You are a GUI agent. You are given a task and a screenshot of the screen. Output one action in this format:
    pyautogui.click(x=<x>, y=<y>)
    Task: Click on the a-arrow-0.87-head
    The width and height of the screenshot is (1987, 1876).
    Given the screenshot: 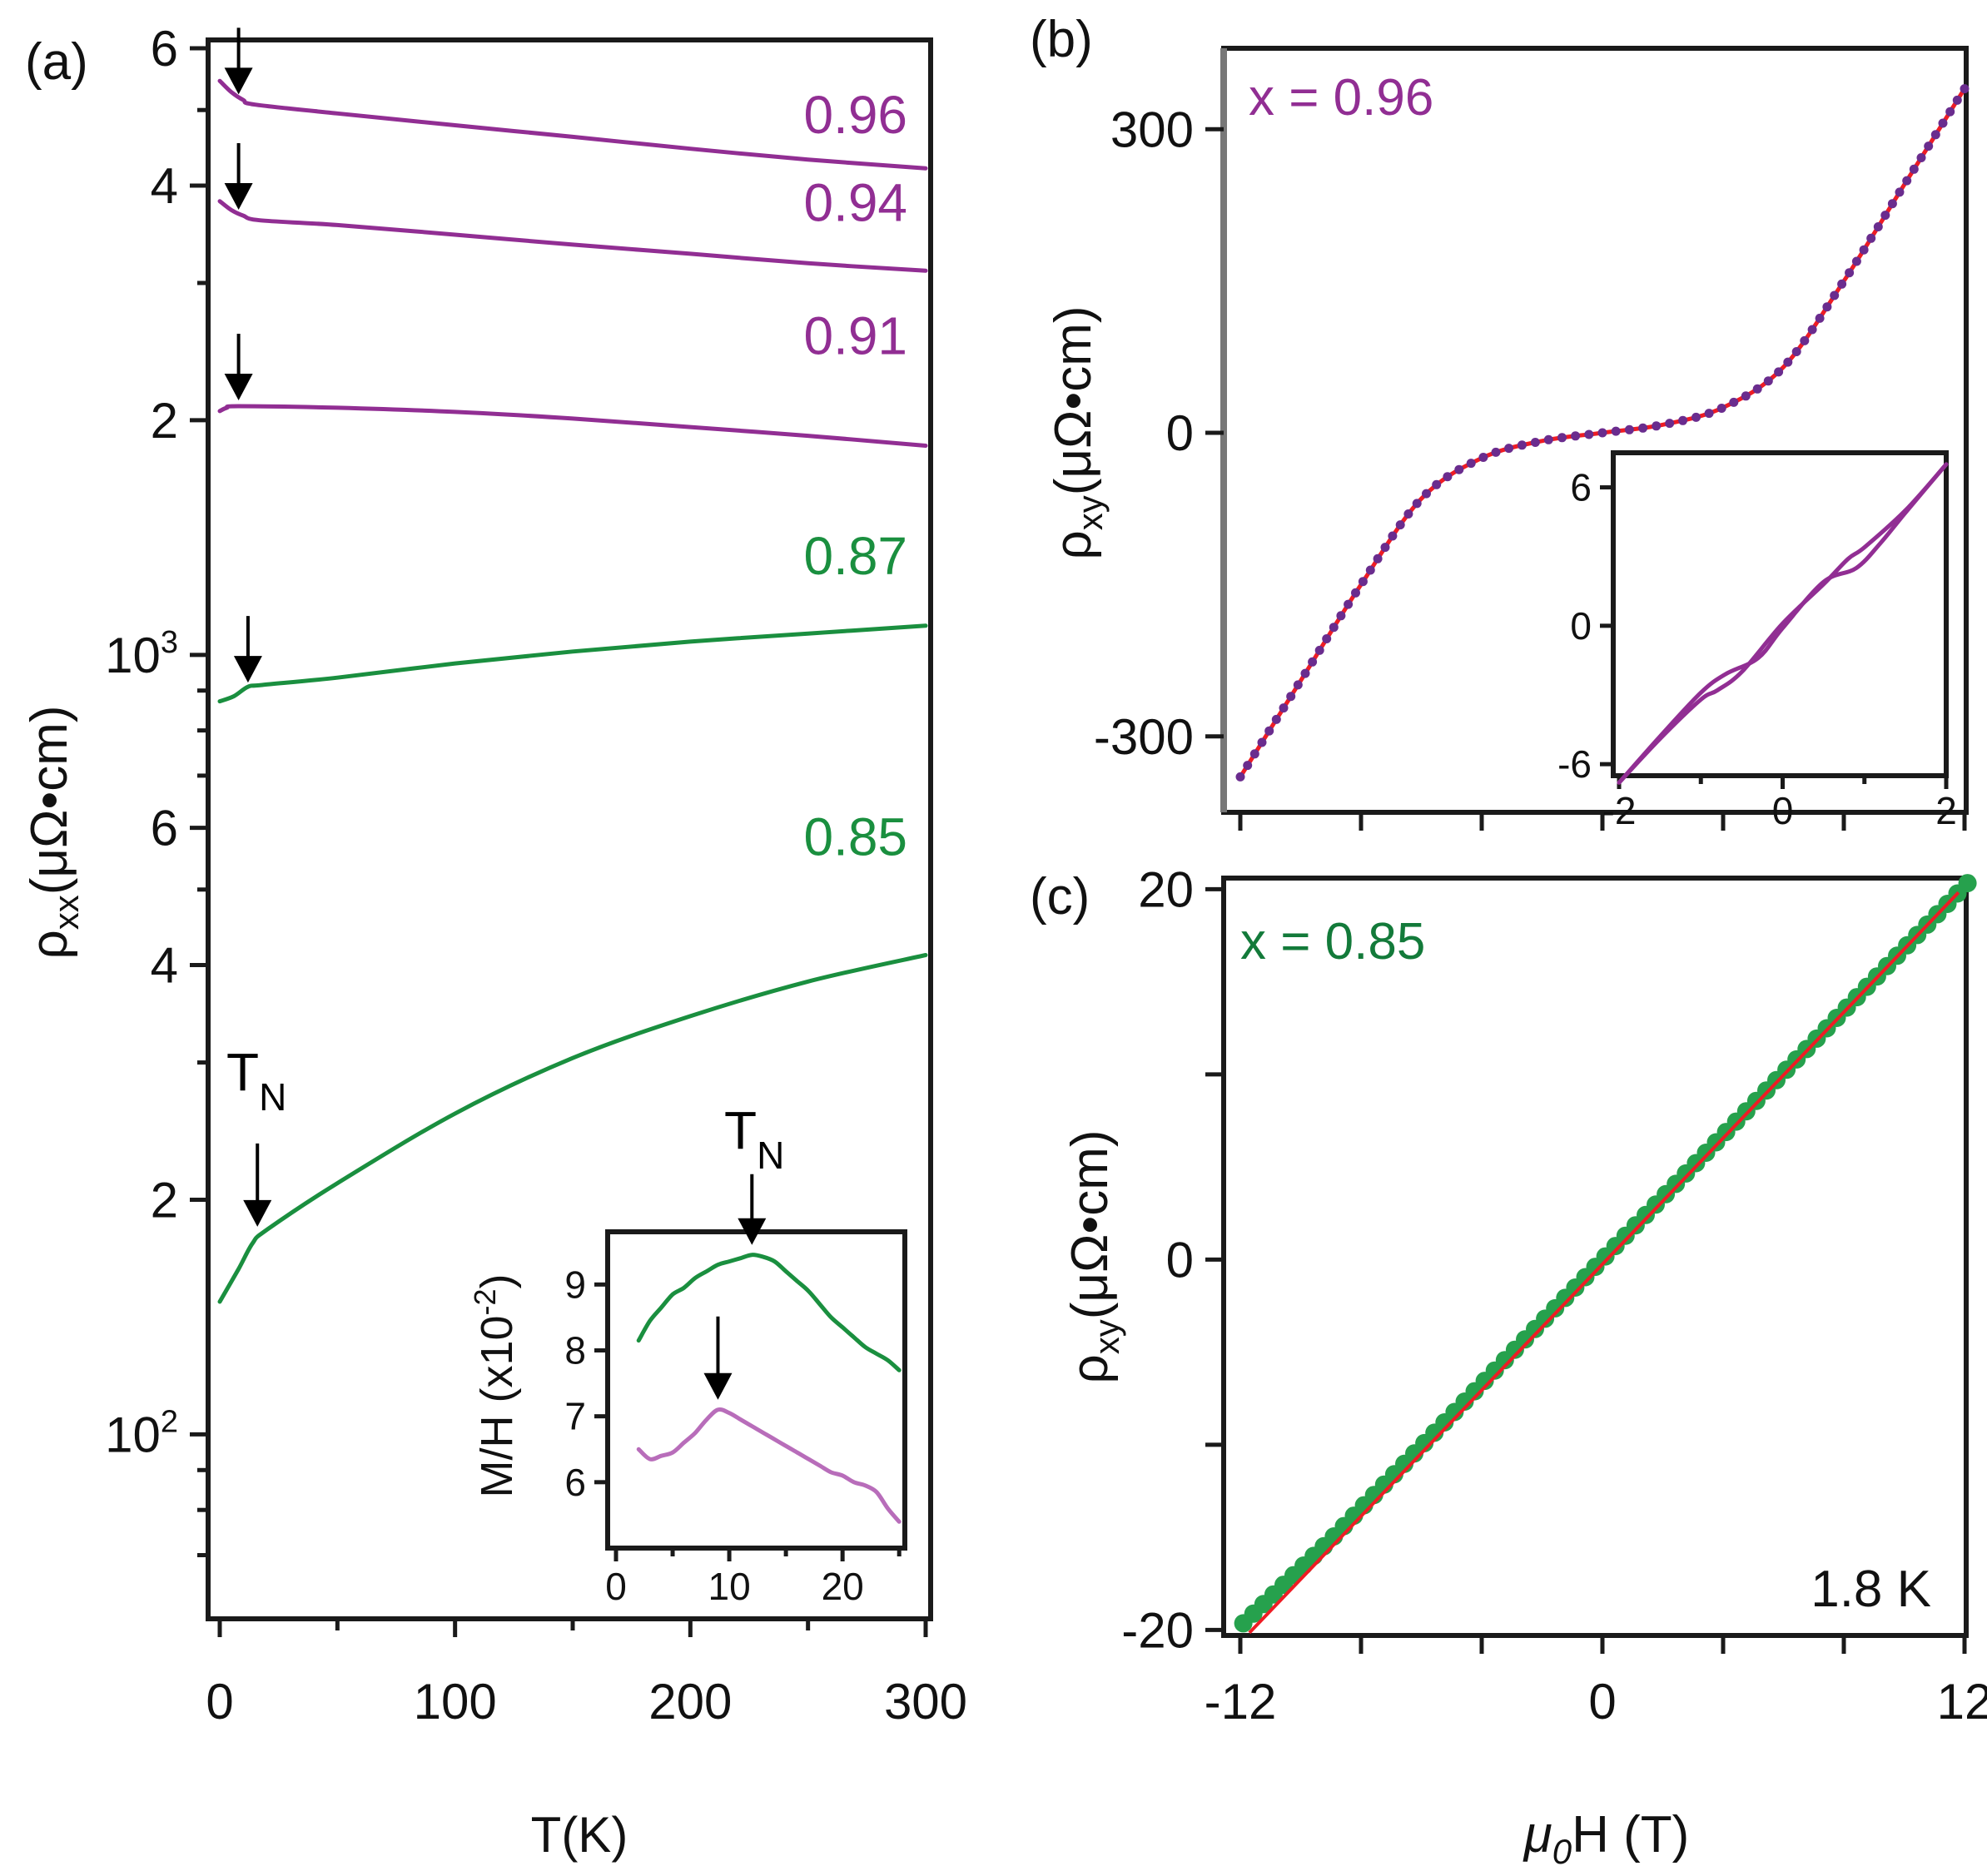 What is the action you would take?
    pyautogui.click(x=247, y=669)
    